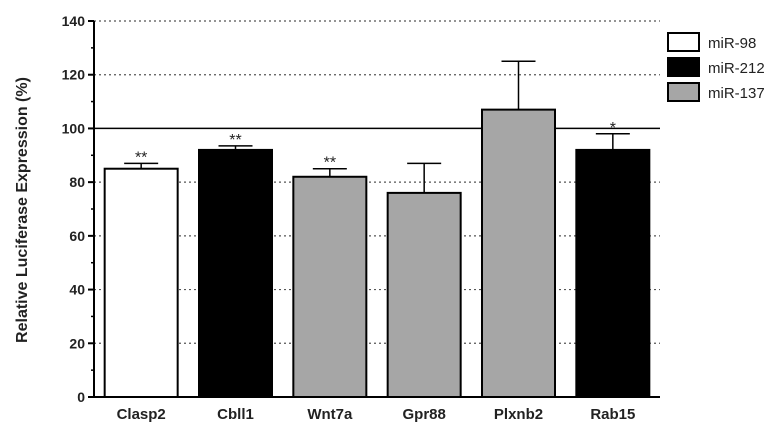 Image resolution: width=772 pixels, height=428 pixels. I want to click on y-tick-label: 0, so click(81, 397).